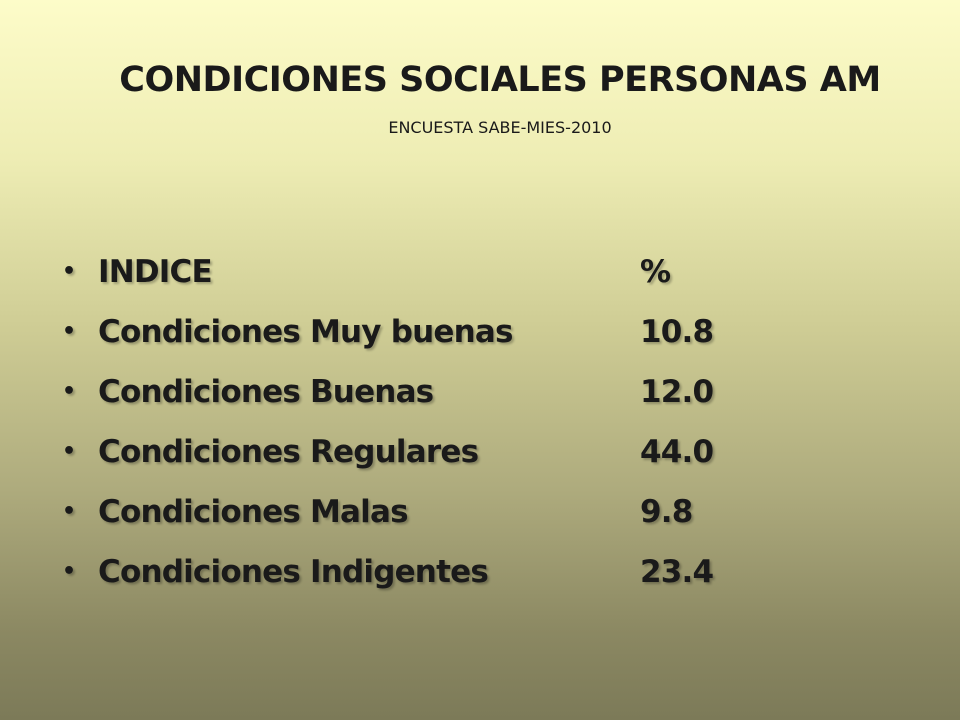 This screenshot has width=960, height=720. I want to click on slide-subtitle: ENCUESTA SABE-MIES-2010, so click(500, 127).